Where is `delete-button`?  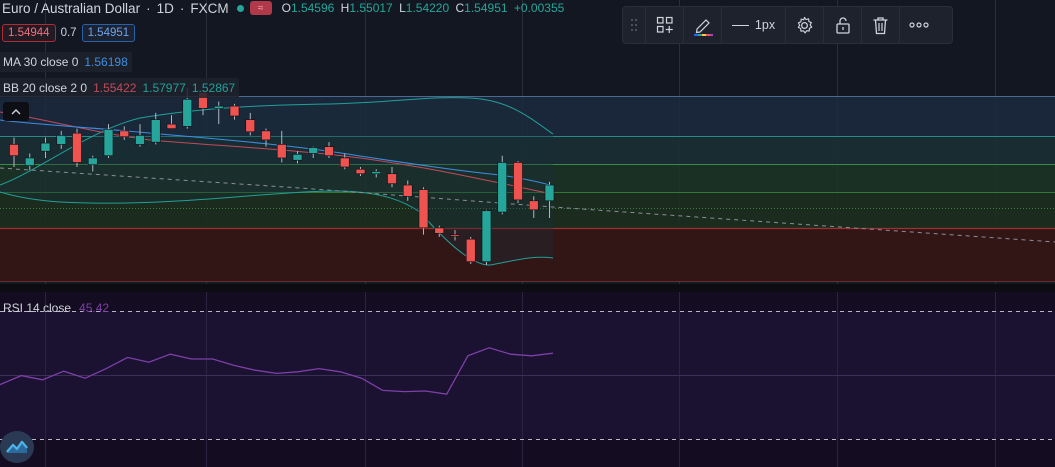
delete-button is located at coordinates (880, 25).